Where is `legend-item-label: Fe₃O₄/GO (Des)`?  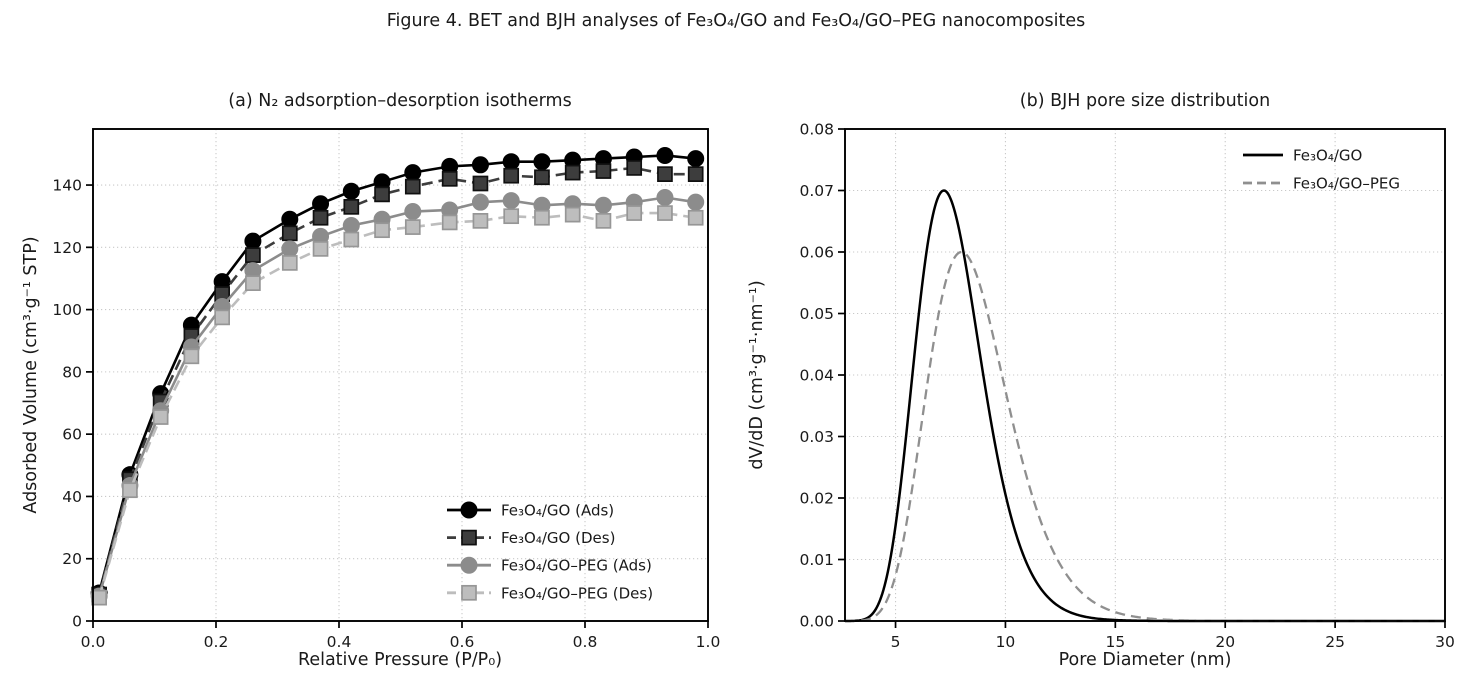 legend-item-label: Fe₃O₄/GO (Des) is located at coordinates (558, 538).